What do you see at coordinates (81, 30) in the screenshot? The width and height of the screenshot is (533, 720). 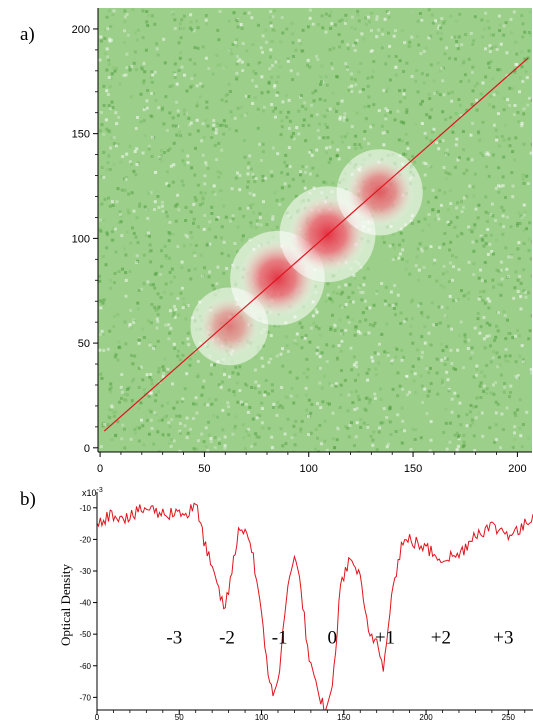 I see `y-tick-label-a: 200` at bounding box center [81, 30].